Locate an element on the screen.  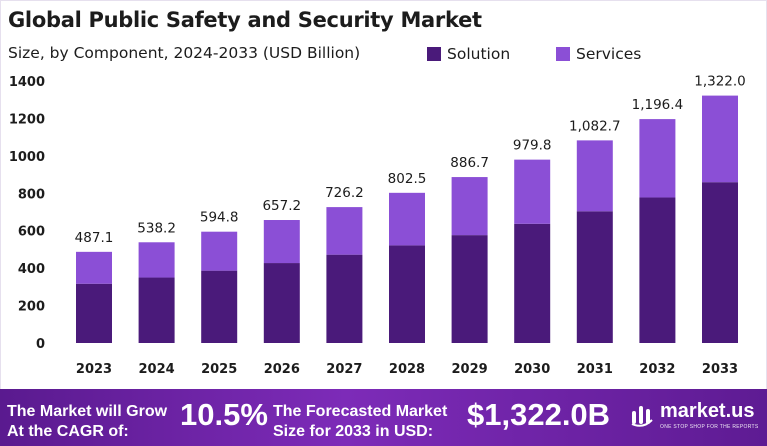
brand-logo: market.us ONE STOP SHOP FOR THE REPORTS is located at coordinates (694, 416).